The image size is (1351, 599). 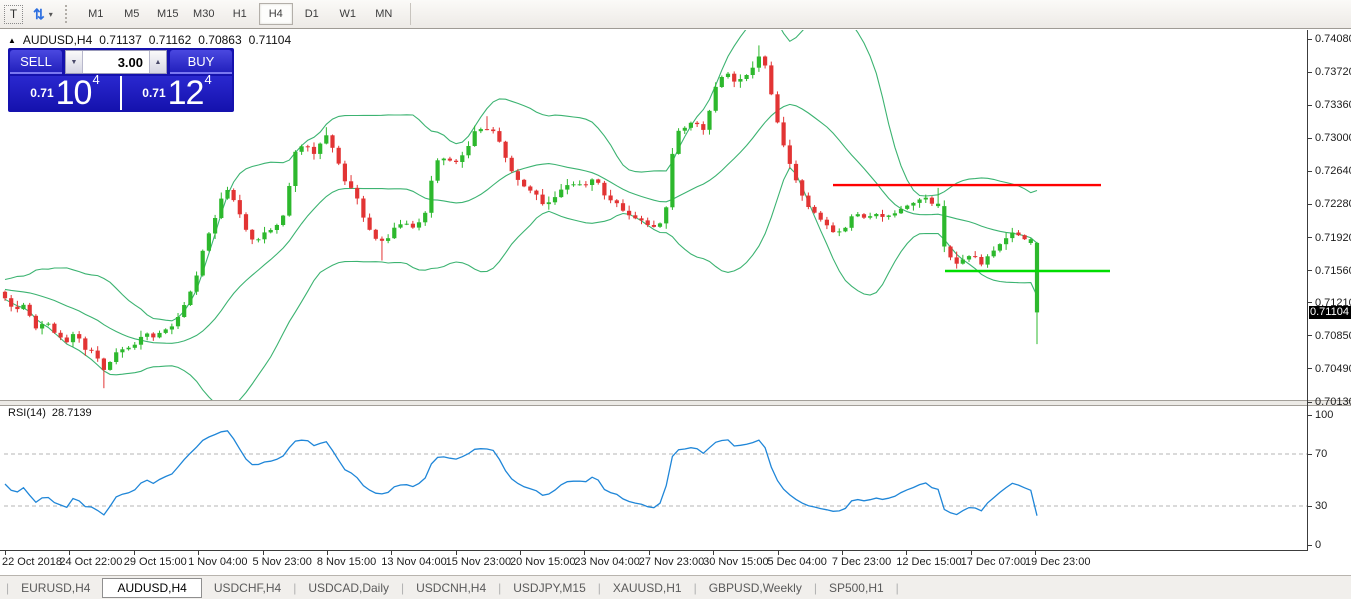 What do you see at coordinates (157, 62) in the screenshot?
I see `volume-increase-button: ▲` at bounding box center [157, 62].